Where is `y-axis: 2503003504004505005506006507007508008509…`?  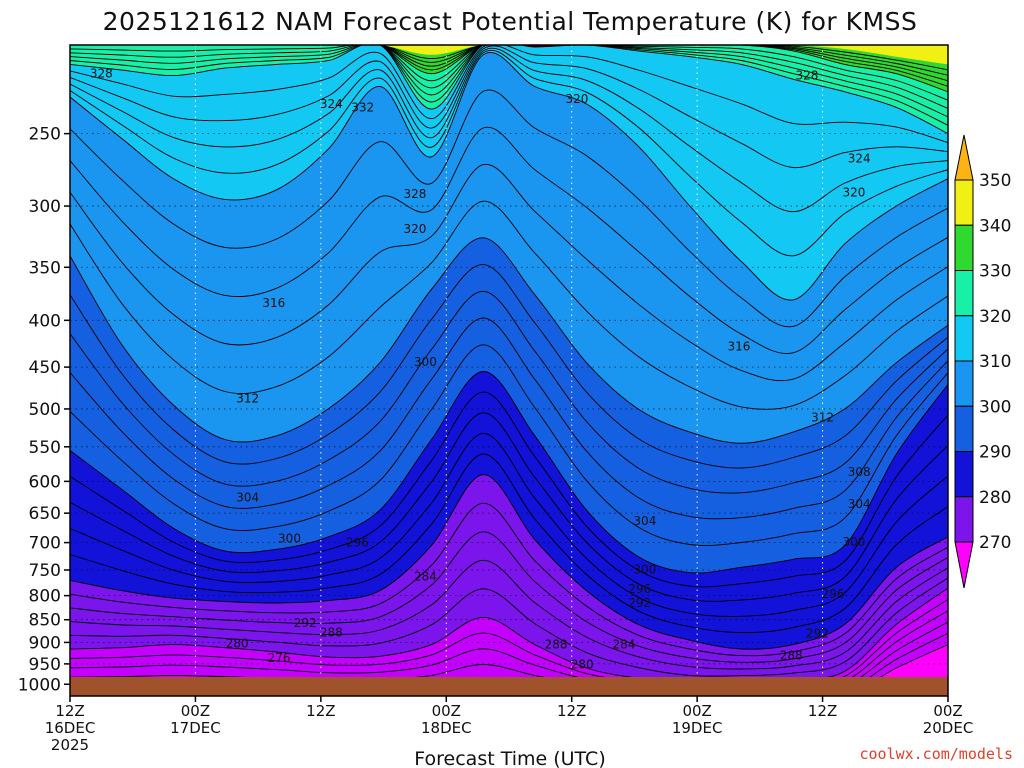 y-axis: 2503003504004505005506006507007508008509… is located at coordinates (44, 410).